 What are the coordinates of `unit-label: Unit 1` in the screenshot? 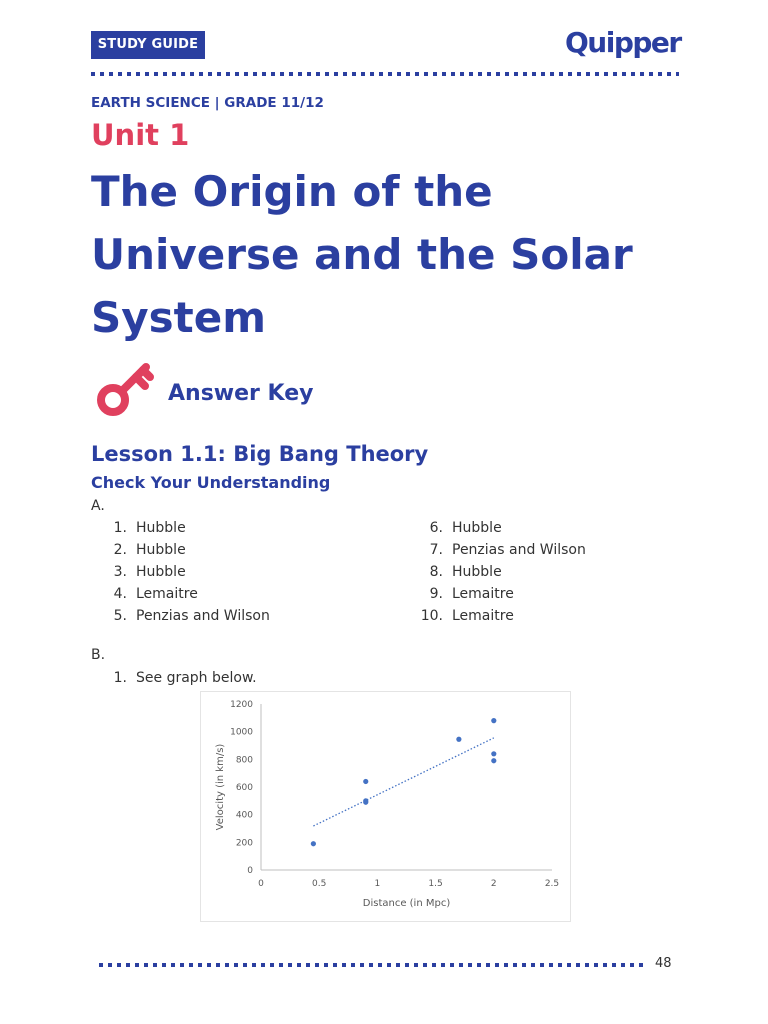 It's located at (140, 135).